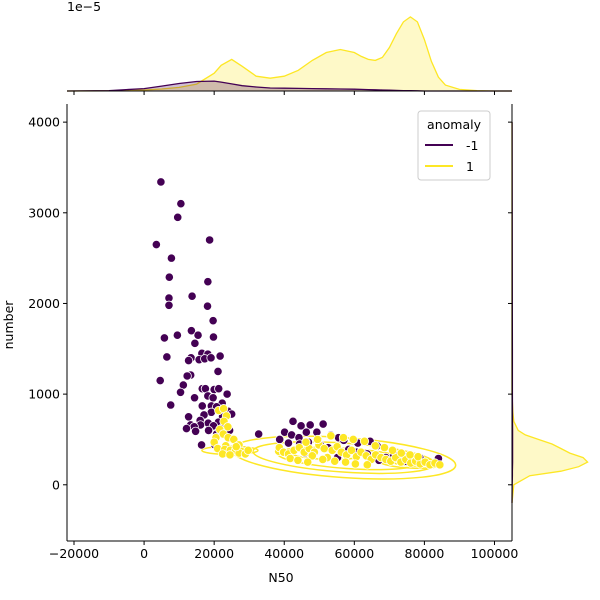 This screenshot has height=600, width=600. I want to click on y-tick-label: 1000, so click(44, 394).